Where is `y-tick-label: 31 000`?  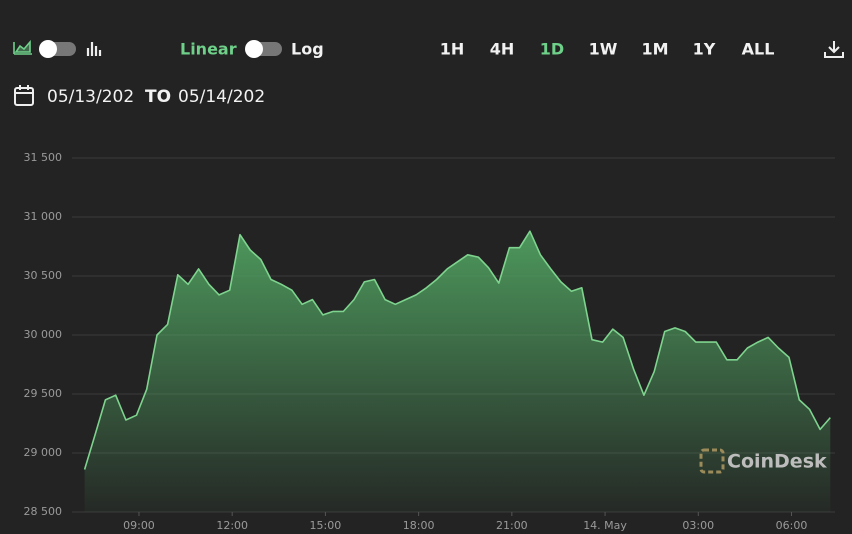
y-tick-label: 31 000 is located at coordinates (43, 216).